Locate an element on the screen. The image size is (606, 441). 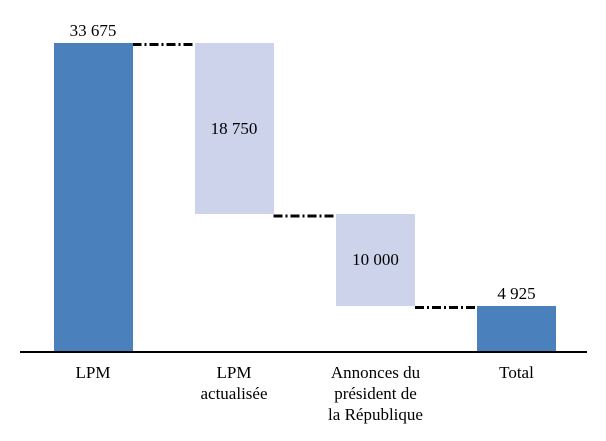
value-label-lpm: 33 675 is located at coordinates (93, 30).